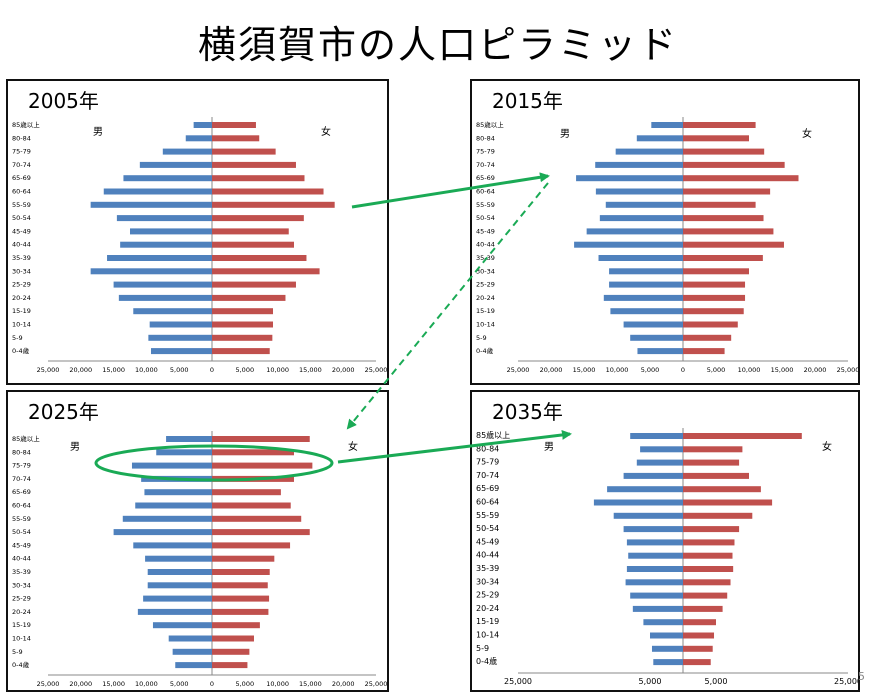  Describe the element at coordinates (485, 350) in the screenshot. I see `age-label: 0-4歳` at that location.